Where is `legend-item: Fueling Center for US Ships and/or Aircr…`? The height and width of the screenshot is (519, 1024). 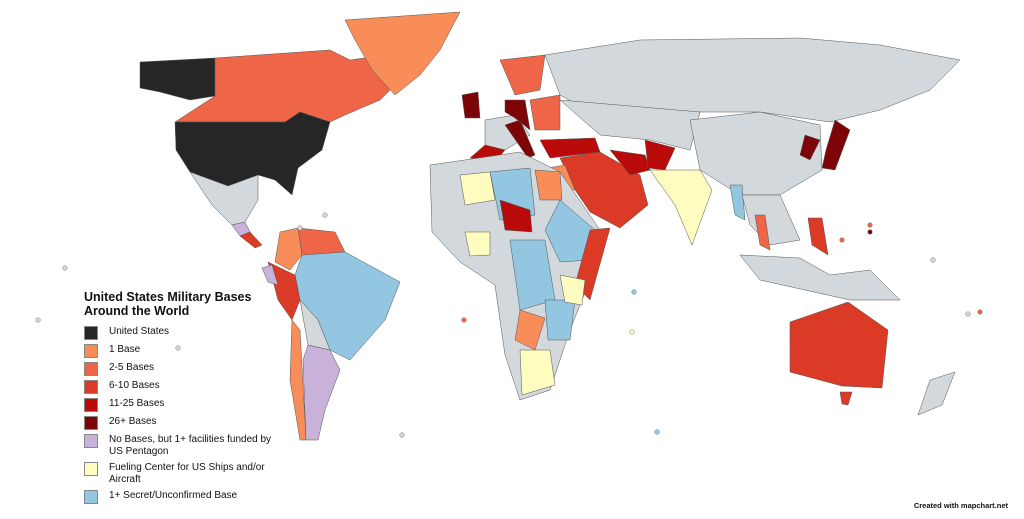 legend-item: Fueling Center for US Ships and/or Aircr… is located at coordinates (184, 474).